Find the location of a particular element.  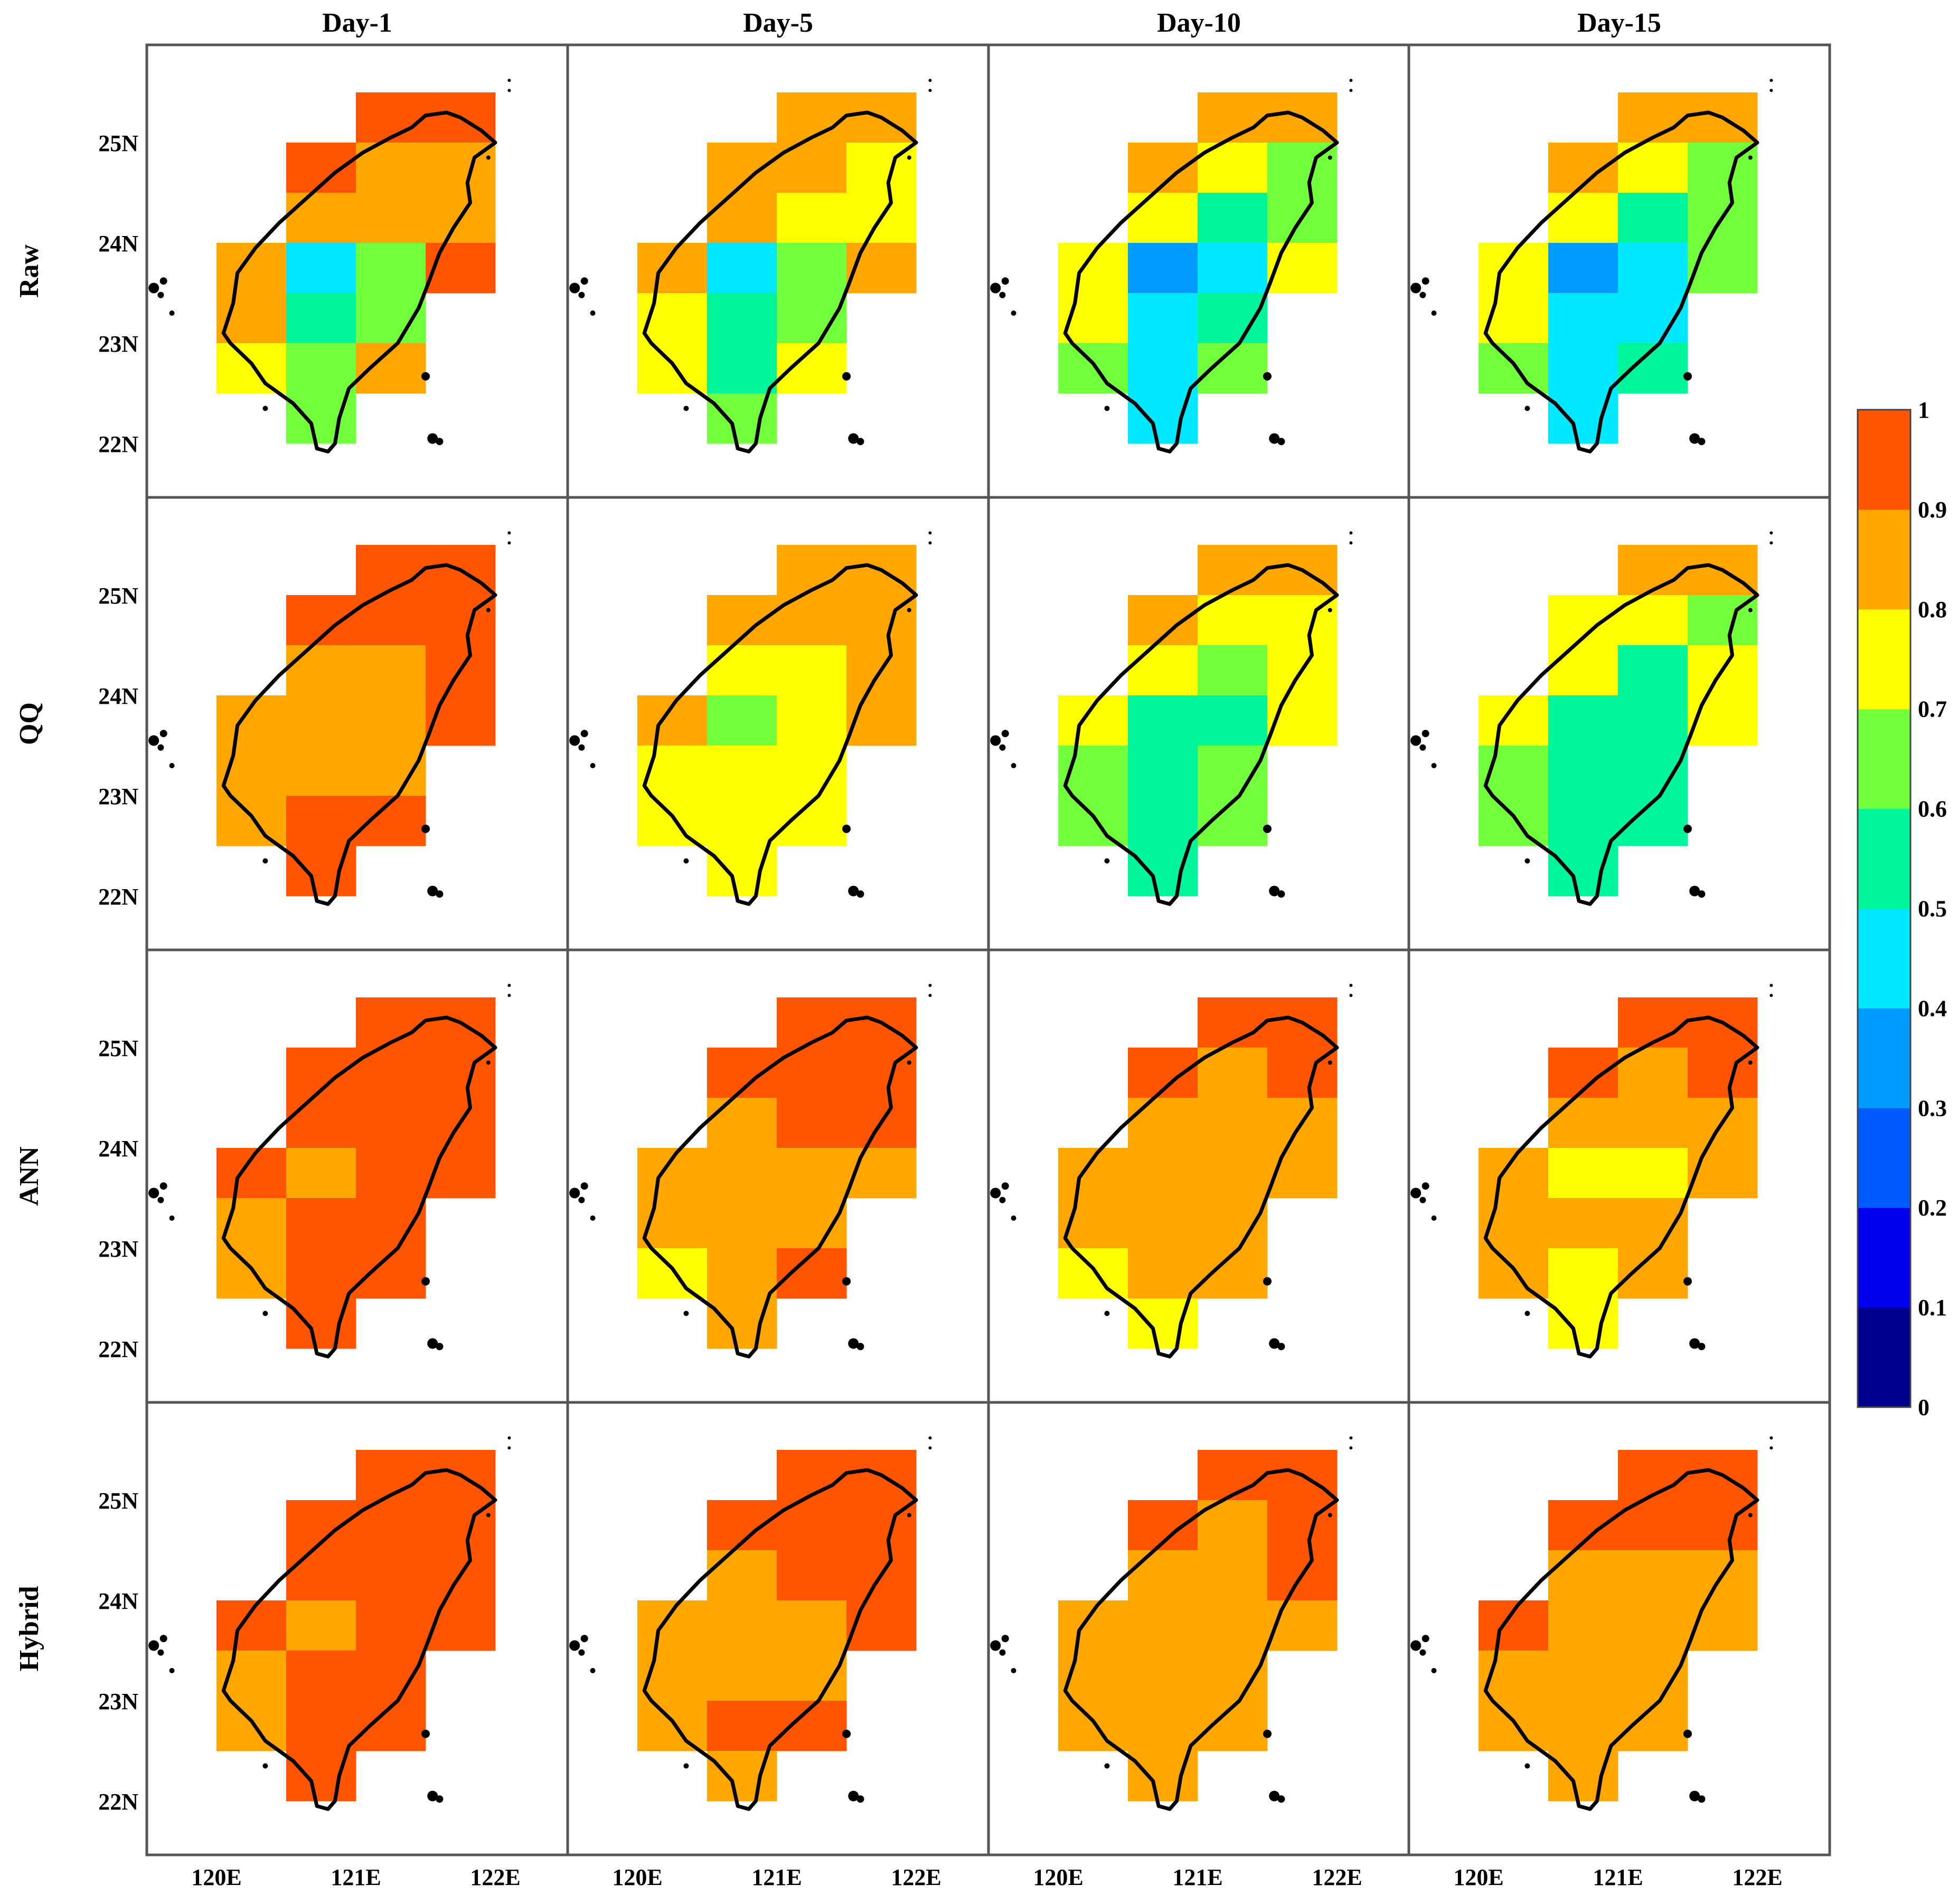

lat-tick-label: 24N is located at coordinates (118, 1601).